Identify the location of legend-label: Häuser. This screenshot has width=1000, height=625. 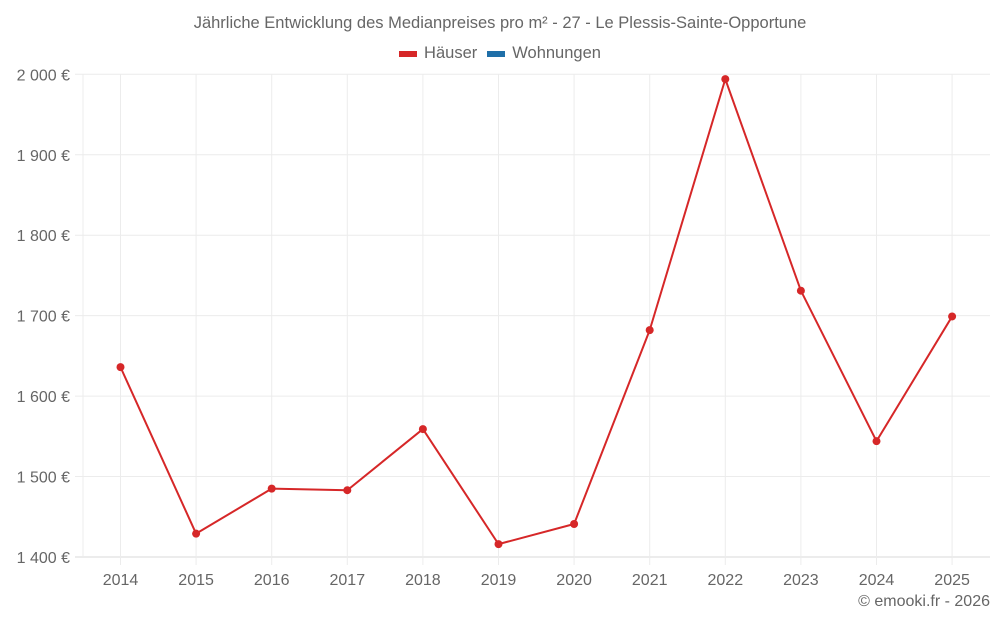
(451, 53).